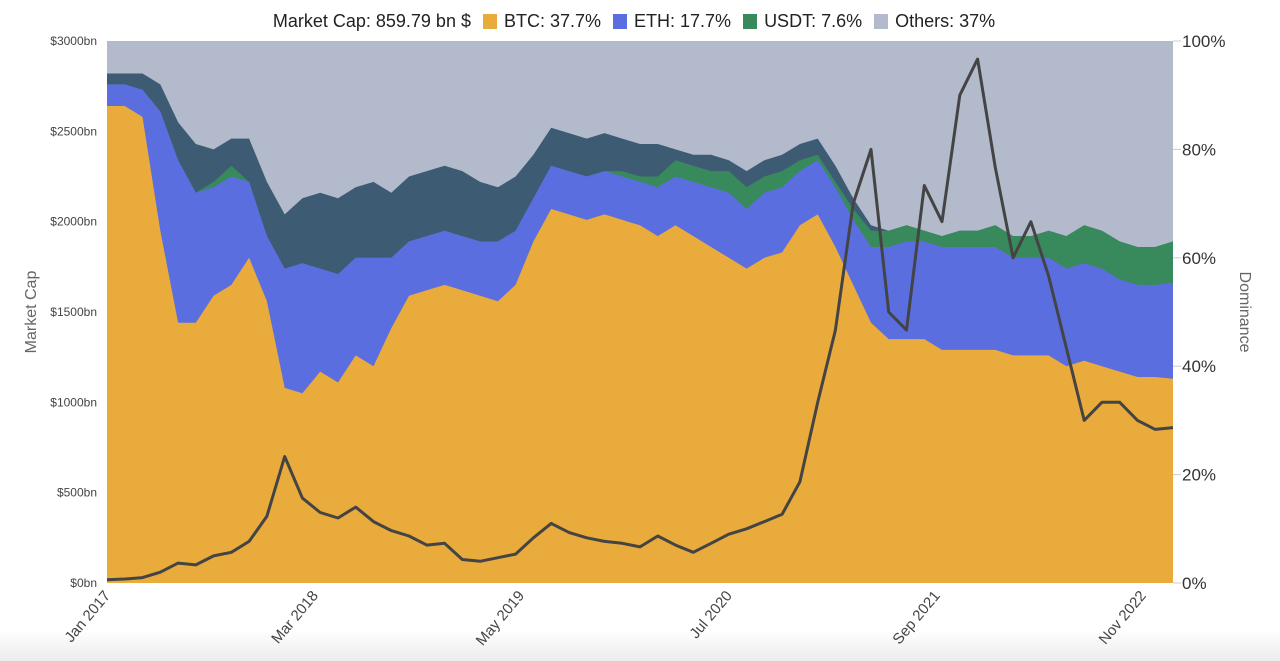 Image resolution: width=1280 pixels, height=661 pixels. Describe the element at coordinates (1199, 312) in the screenshot. I see `right-axis: 0% 20% 40% 60% 80% 100%` at that location.